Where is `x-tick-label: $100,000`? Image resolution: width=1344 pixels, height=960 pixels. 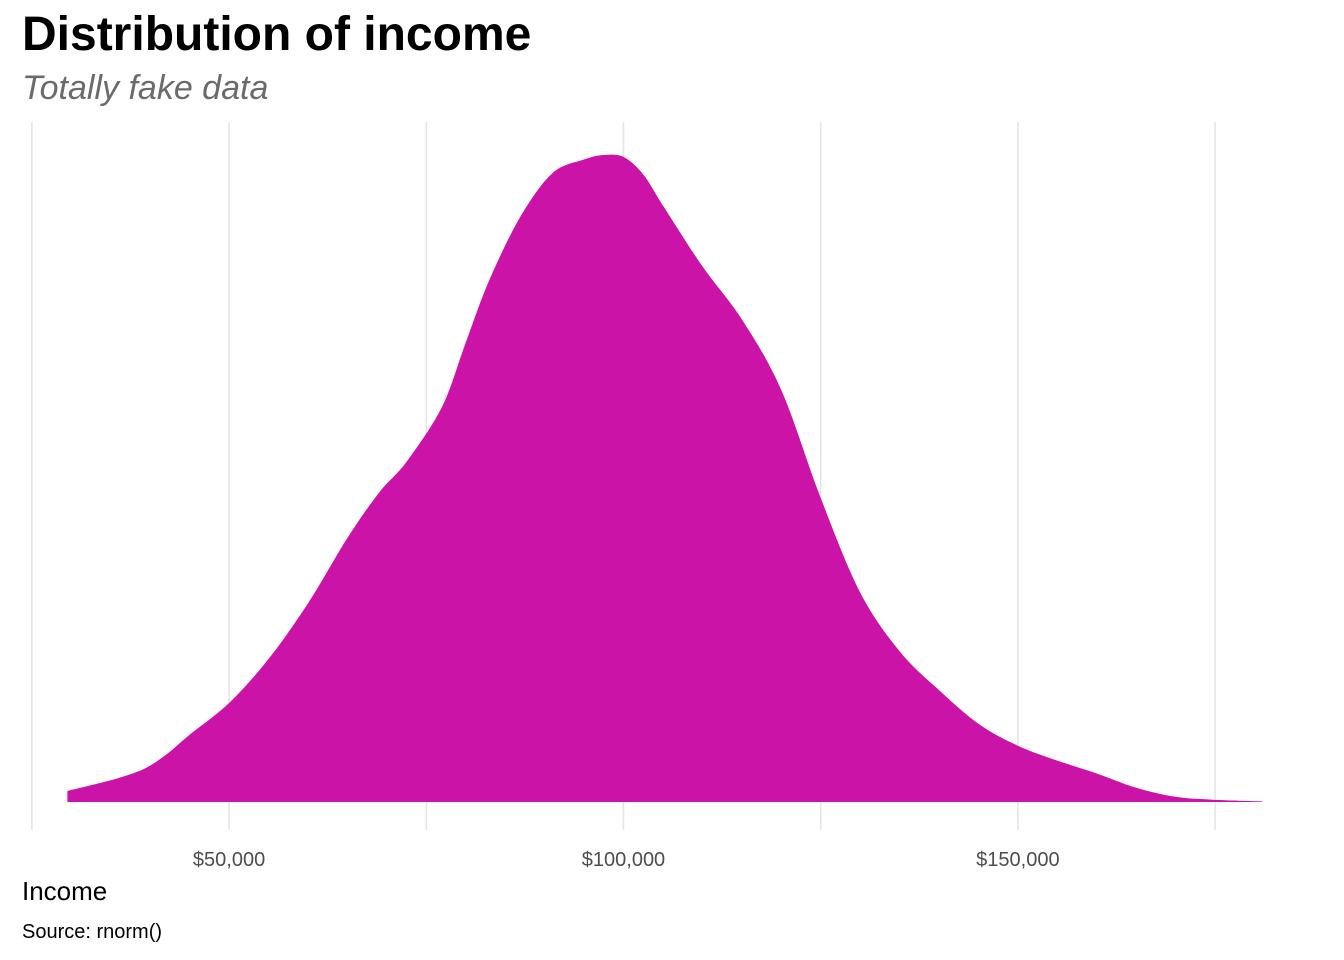 x-tick-label: $100,000 is located at coordinates (623, 860).